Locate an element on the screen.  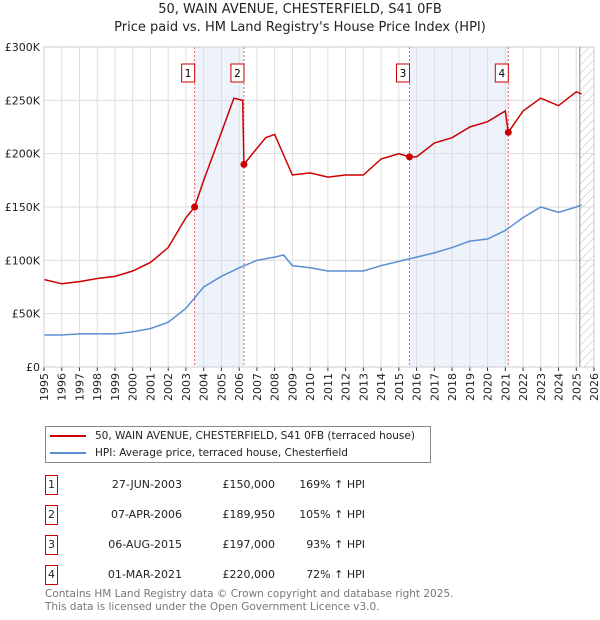
sale-date: 01-MAR-2021 is located at coordinates (144, 574).